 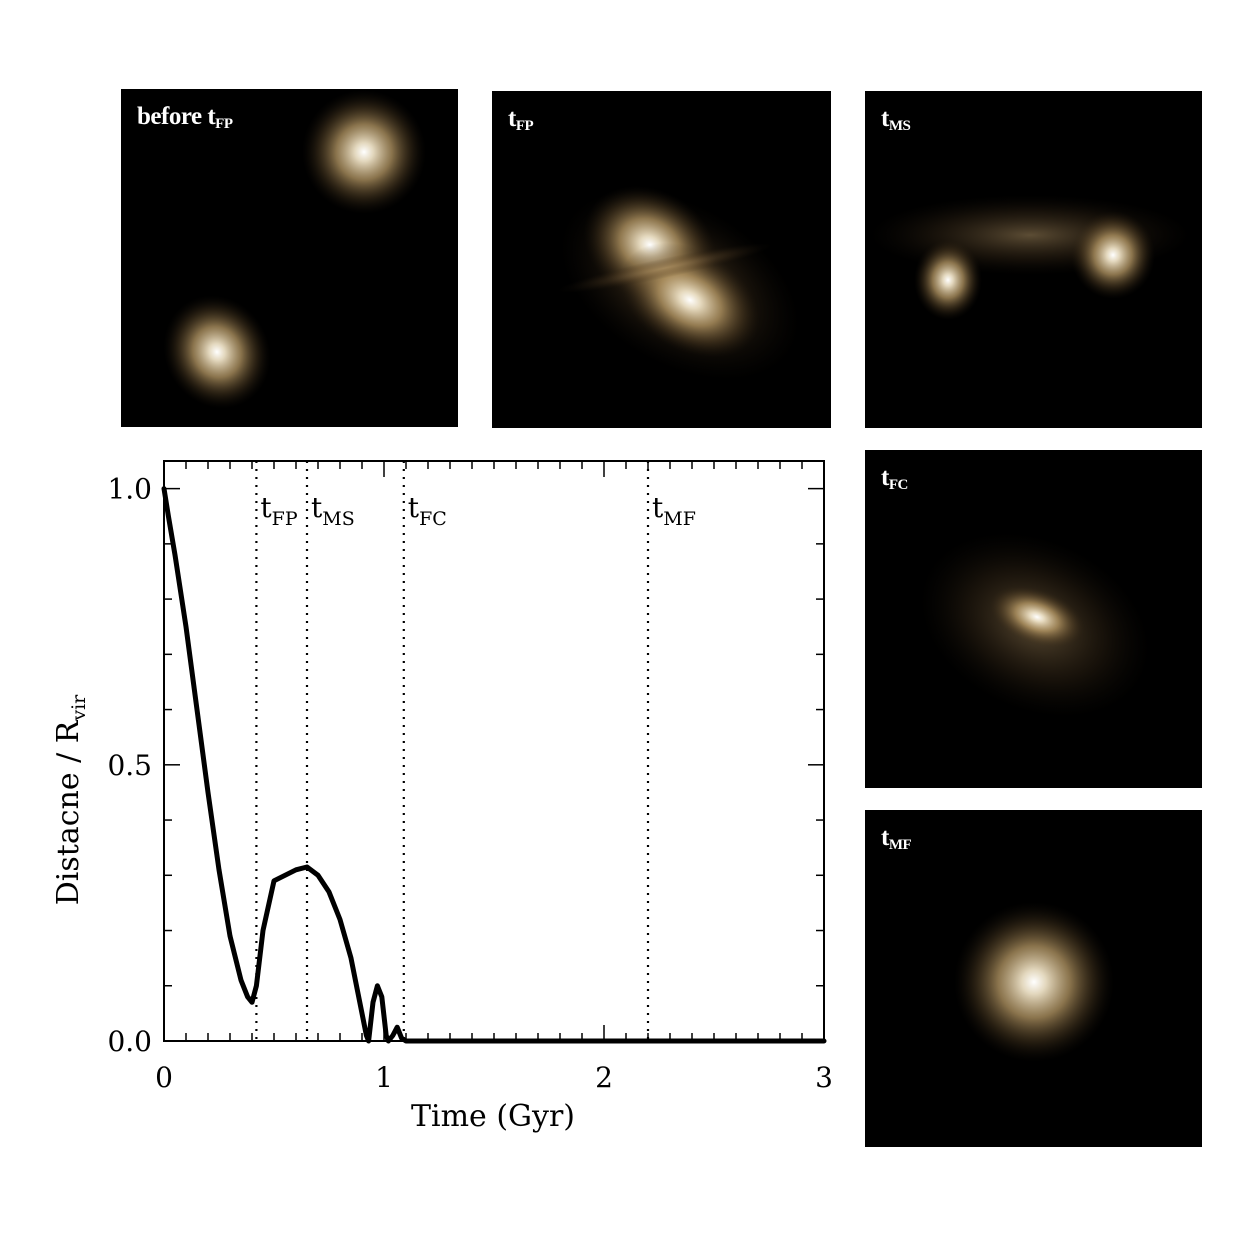 What do you see at coordinates (70, 799) in the screenshot?
I see `y-axis-label: Distacne / Rvir` at bounding box center [70, 799].